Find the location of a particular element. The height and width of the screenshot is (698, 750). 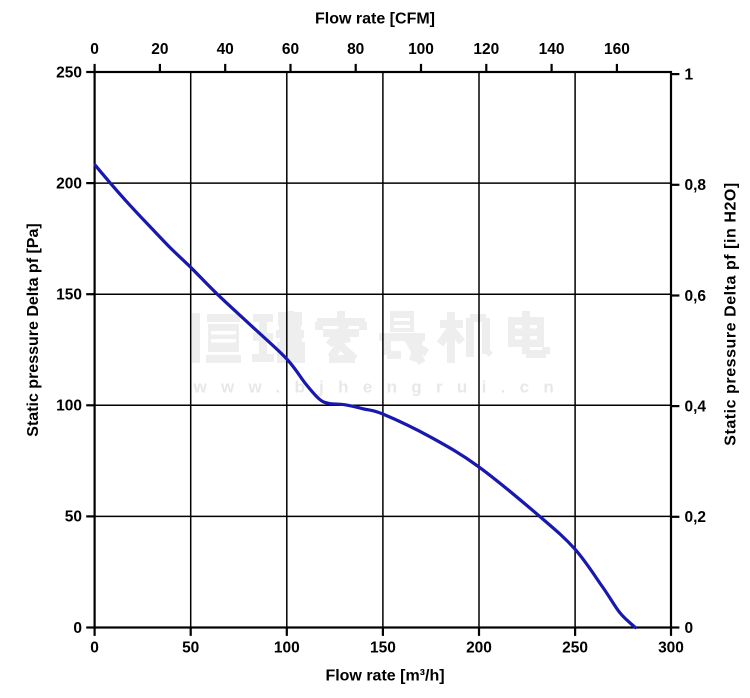

svg-text: Flow rate [m³/h] is located at coordinates (384, 676).